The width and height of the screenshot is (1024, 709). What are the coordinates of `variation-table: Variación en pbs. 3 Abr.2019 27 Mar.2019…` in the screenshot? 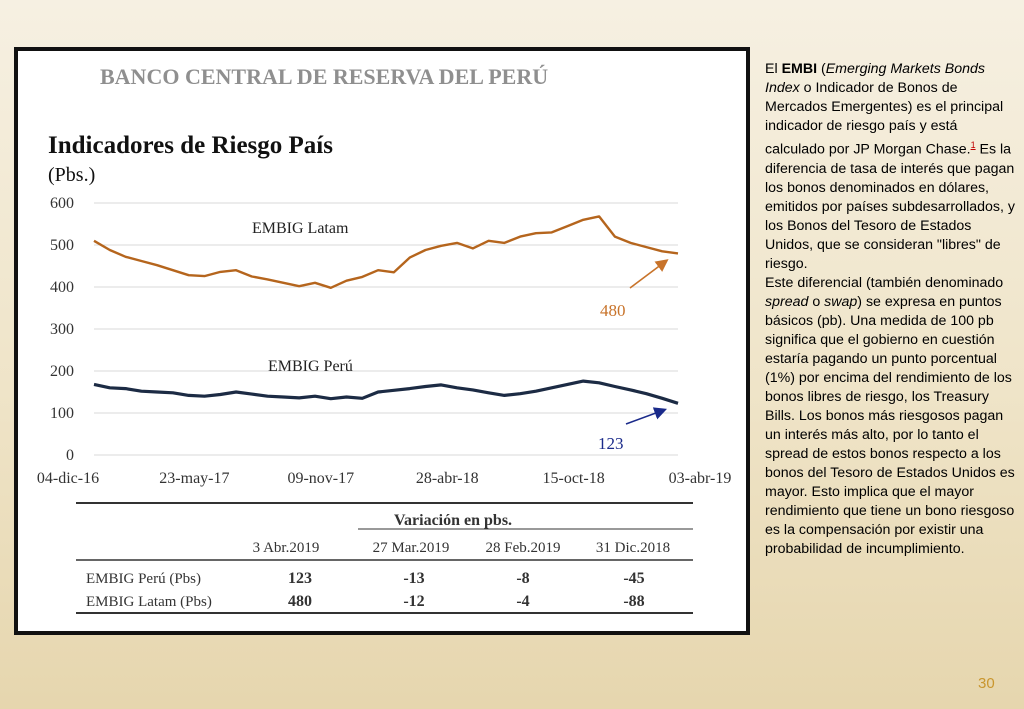 It's located at (384, 558).